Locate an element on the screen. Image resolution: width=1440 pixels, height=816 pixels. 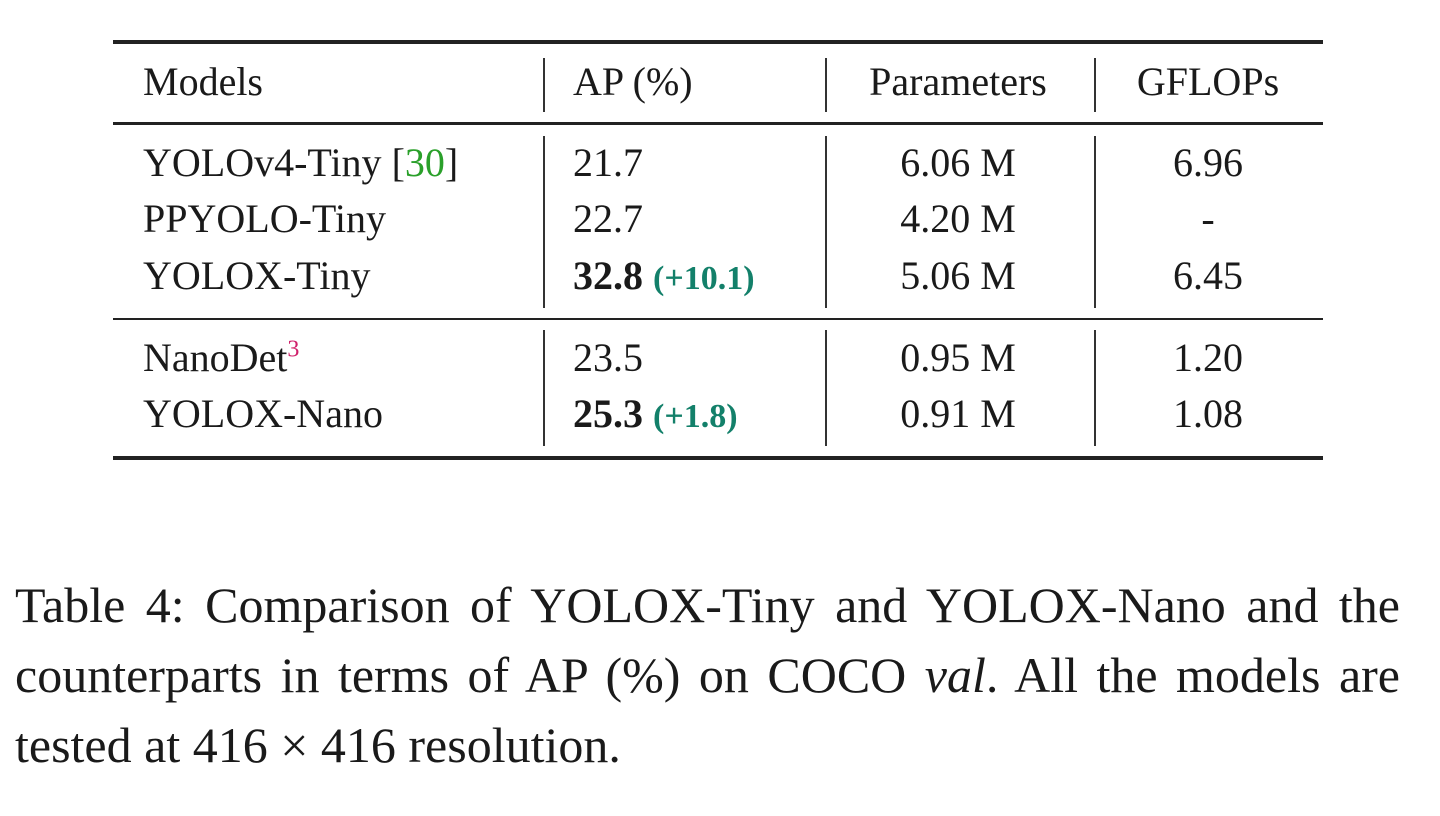
cite-bracket: [ is located at coordinates (398, 162).